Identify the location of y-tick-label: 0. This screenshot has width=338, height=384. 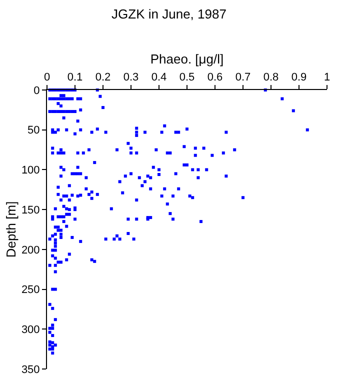
(37, 90).